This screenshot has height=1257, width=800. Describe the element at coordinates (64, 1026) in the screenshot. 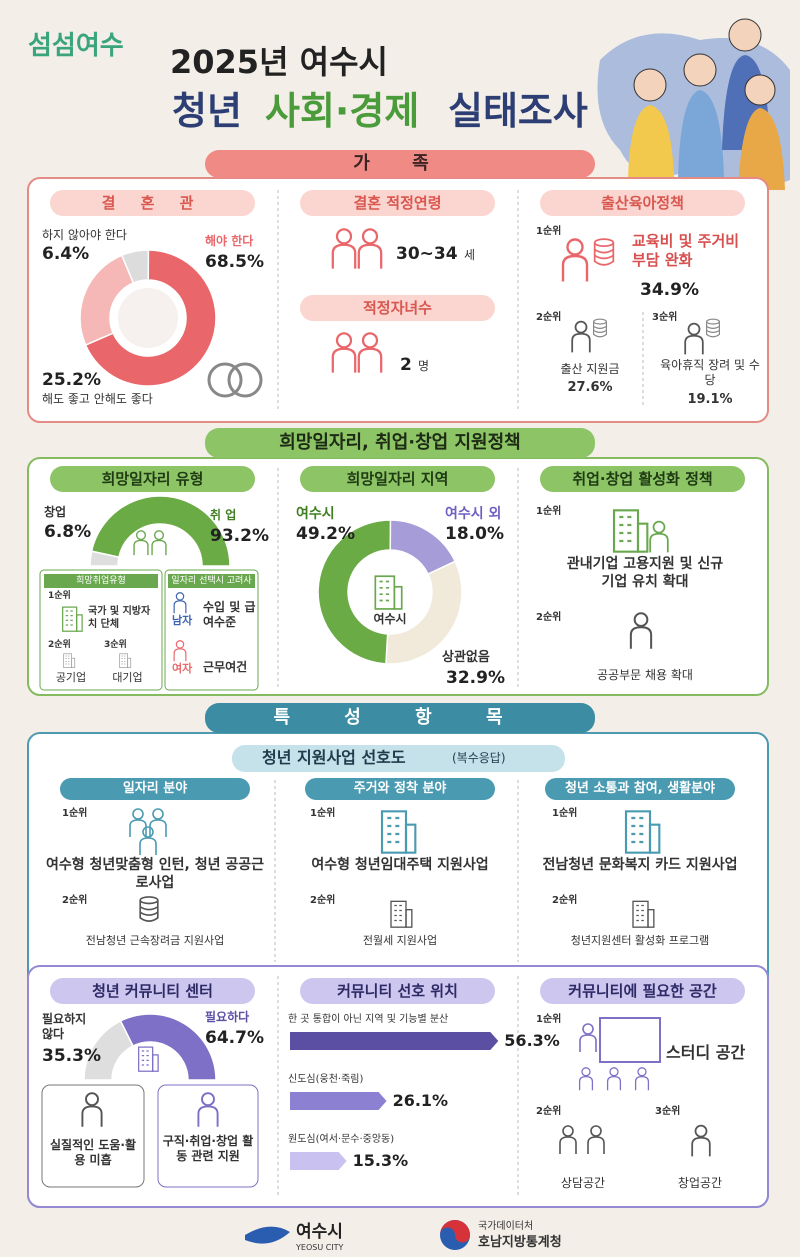

I see `text-label: 필요하지 않다` at that location.